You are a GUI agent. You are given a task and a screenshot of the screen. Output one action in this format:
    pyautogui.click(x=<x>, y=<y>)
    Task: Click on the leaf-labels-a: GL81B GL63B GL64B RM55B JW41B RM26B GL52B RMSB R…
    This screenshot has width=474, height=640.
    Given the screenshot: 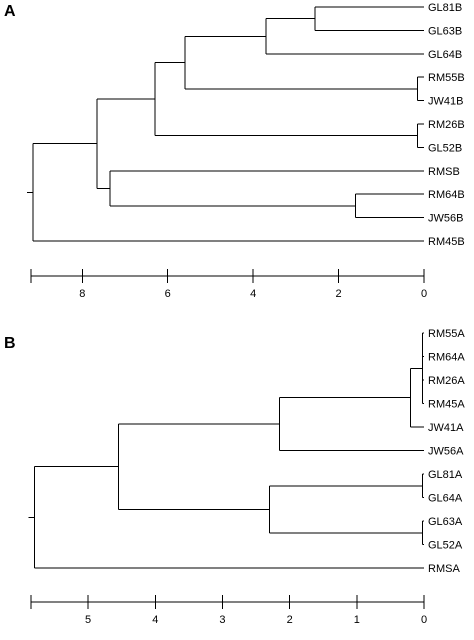 What is the action you would take?
    pyautogui.click(x=446, y=125)
    